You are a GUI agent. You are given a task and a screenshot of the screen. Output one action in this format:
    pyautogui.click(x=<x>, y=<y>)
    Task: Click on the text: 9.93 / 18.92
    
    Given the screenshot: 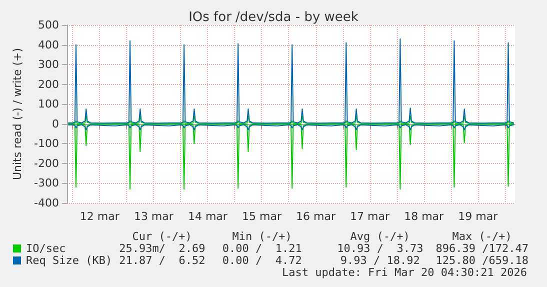 What is the action you would take?
    pyautogui.click(x=380, y=260)
    